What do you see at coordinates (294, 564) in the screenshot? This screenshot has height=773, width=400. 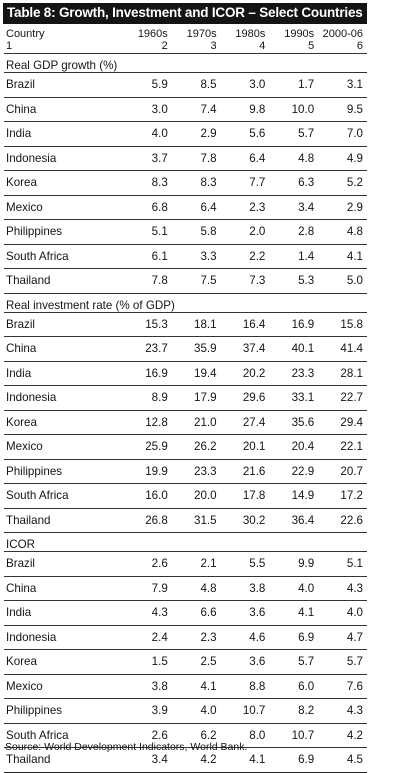 I see `value-cell: 9.9` at bounding box center [294, 564].